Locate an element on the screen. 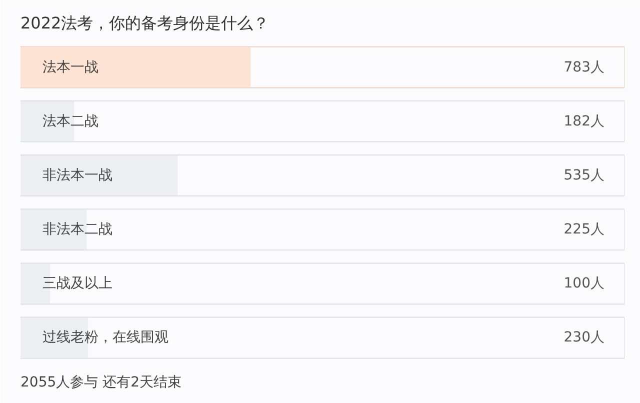 The height and width of the screenshot is (403, 640). y-tick-label: 法本一战 is located at coordinates (70, 67).